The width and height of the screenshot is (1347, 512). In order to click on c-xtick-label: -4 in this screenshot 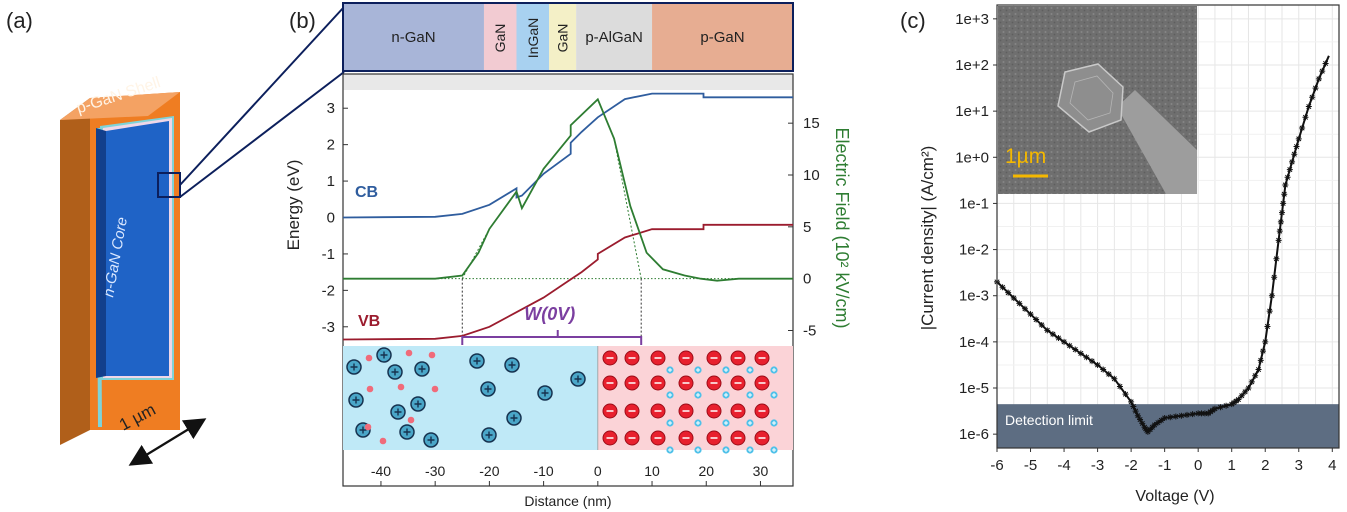, I will do `click(1063, 465)`.